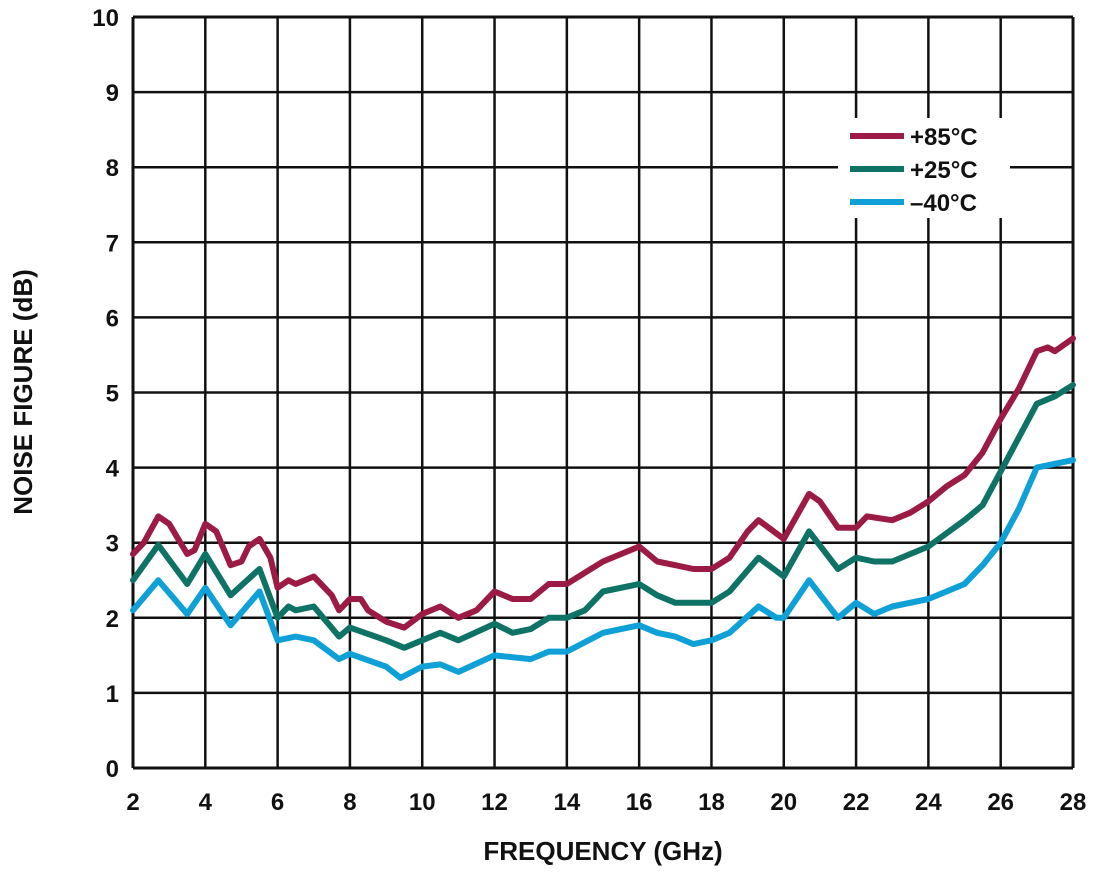 This screenshot has width=1100, height=873. Describe the element at coordinates (639, 802) in the screenshot. I see `x-tick-label: 16` at that location.